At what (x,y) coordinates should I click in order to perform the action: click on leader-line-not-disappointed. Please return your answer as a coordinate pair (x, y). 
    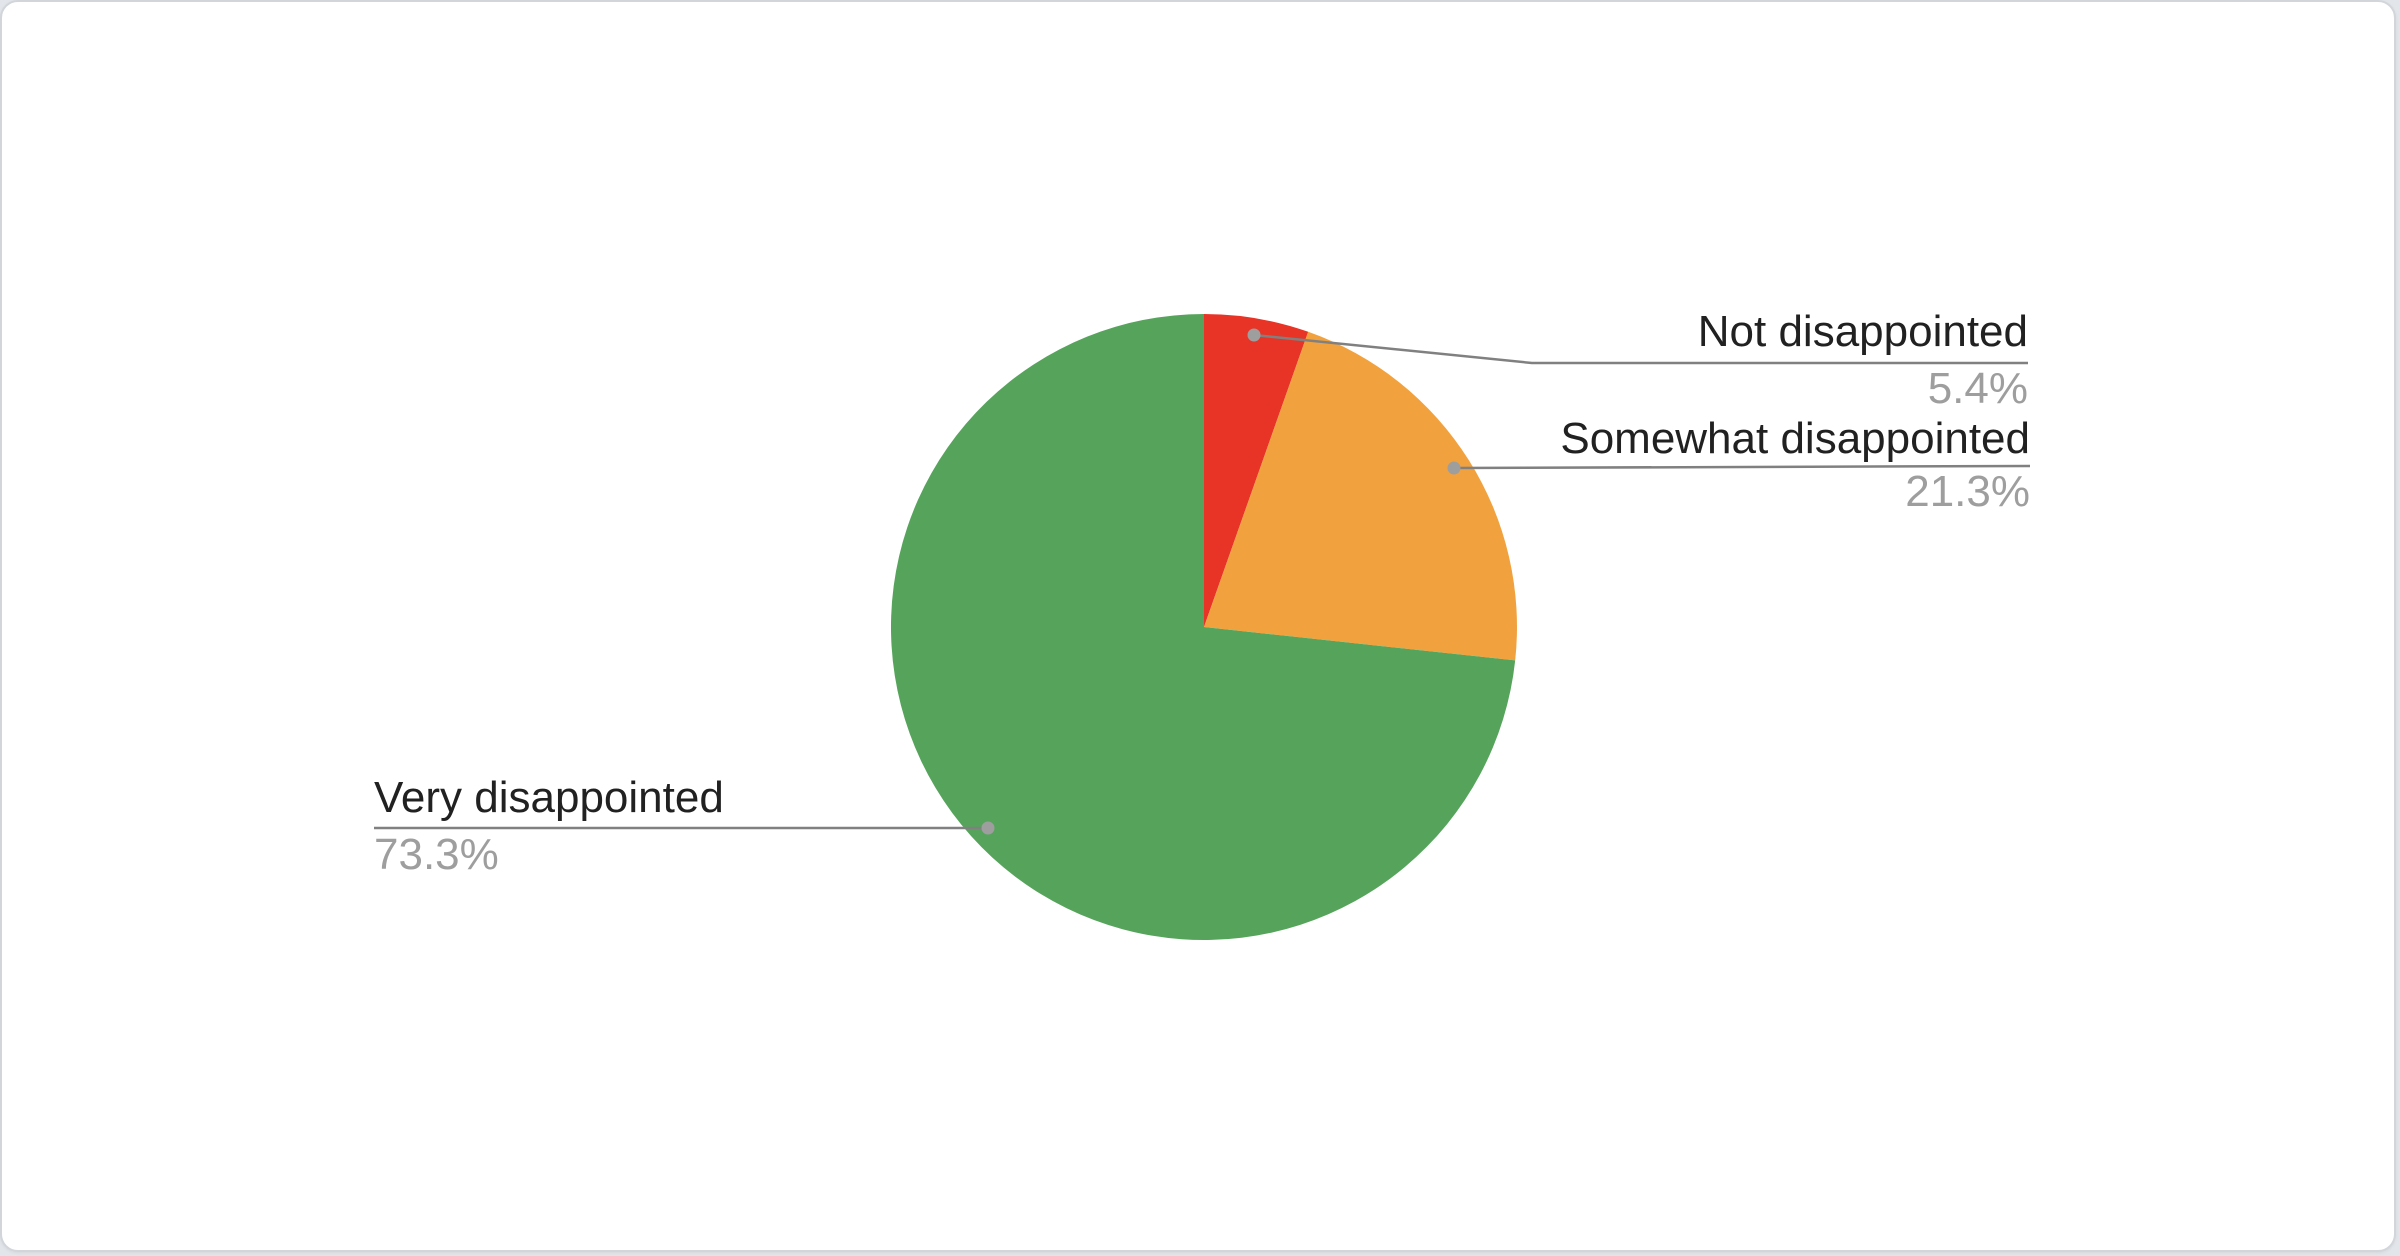
    Looking at the image, I should click on (1640, 349).